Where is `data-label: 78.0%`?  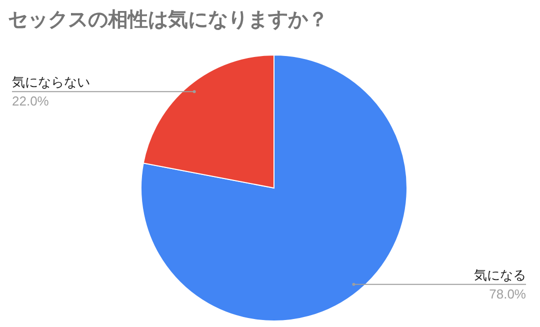 data-label: 78.0% is located at coordinates (507, 294).